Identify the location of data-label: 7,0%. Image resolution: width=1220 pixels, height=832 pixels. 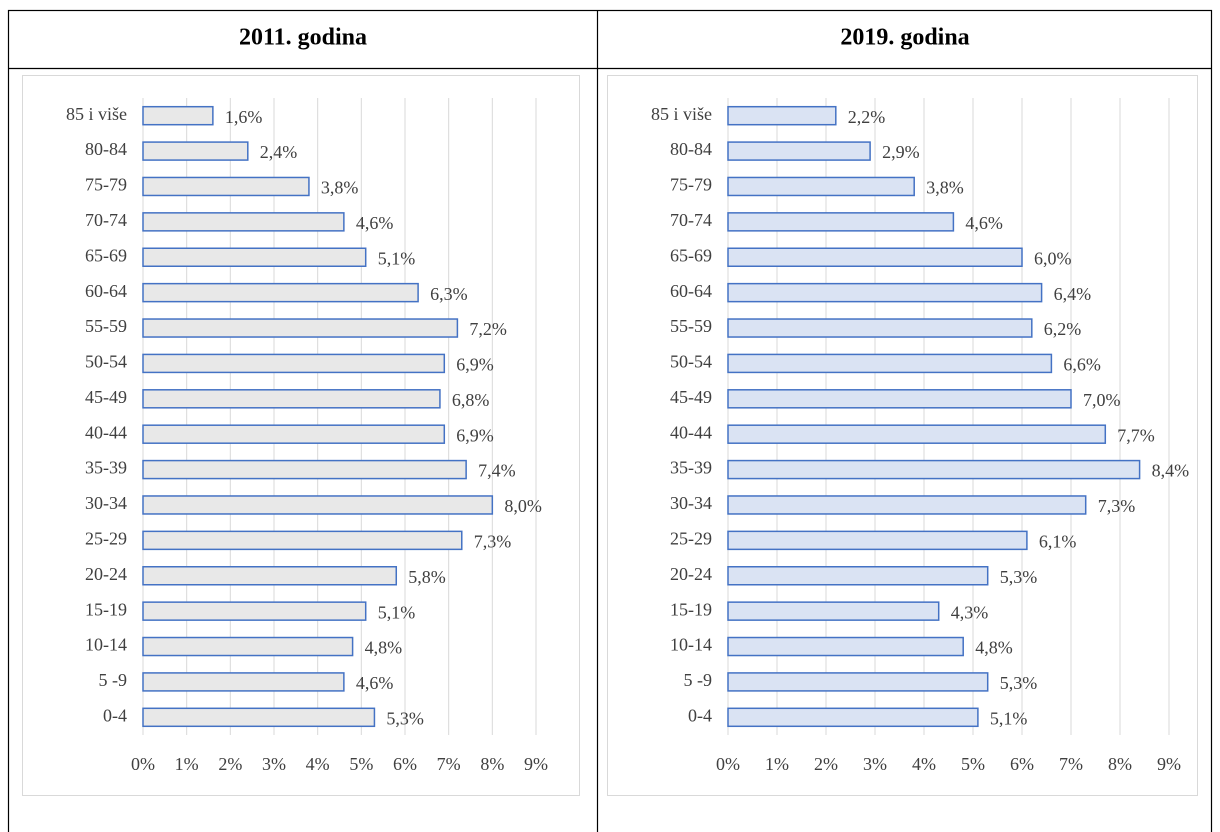
(1102, 400).